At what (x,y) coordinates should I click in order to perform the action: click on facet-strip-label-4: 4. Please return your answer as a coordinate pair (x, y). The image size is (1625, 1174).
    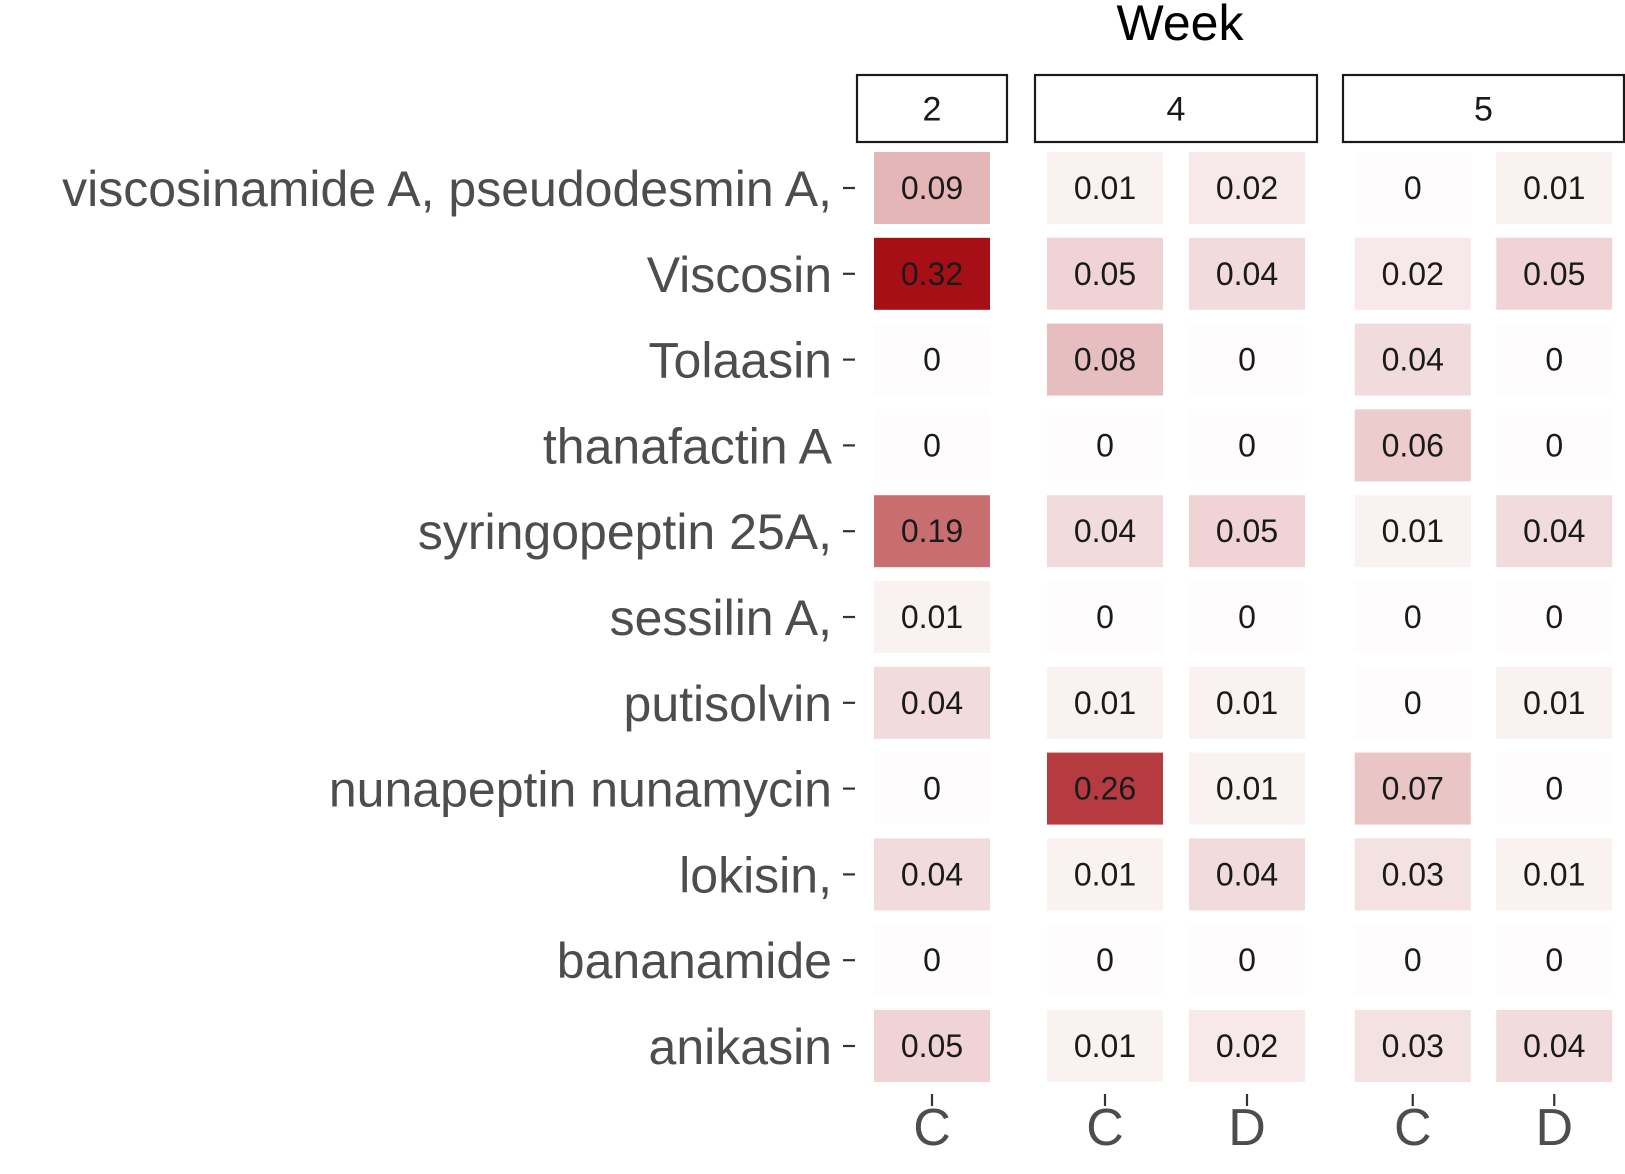
    Looking at the image, I should click on (1176, 110).